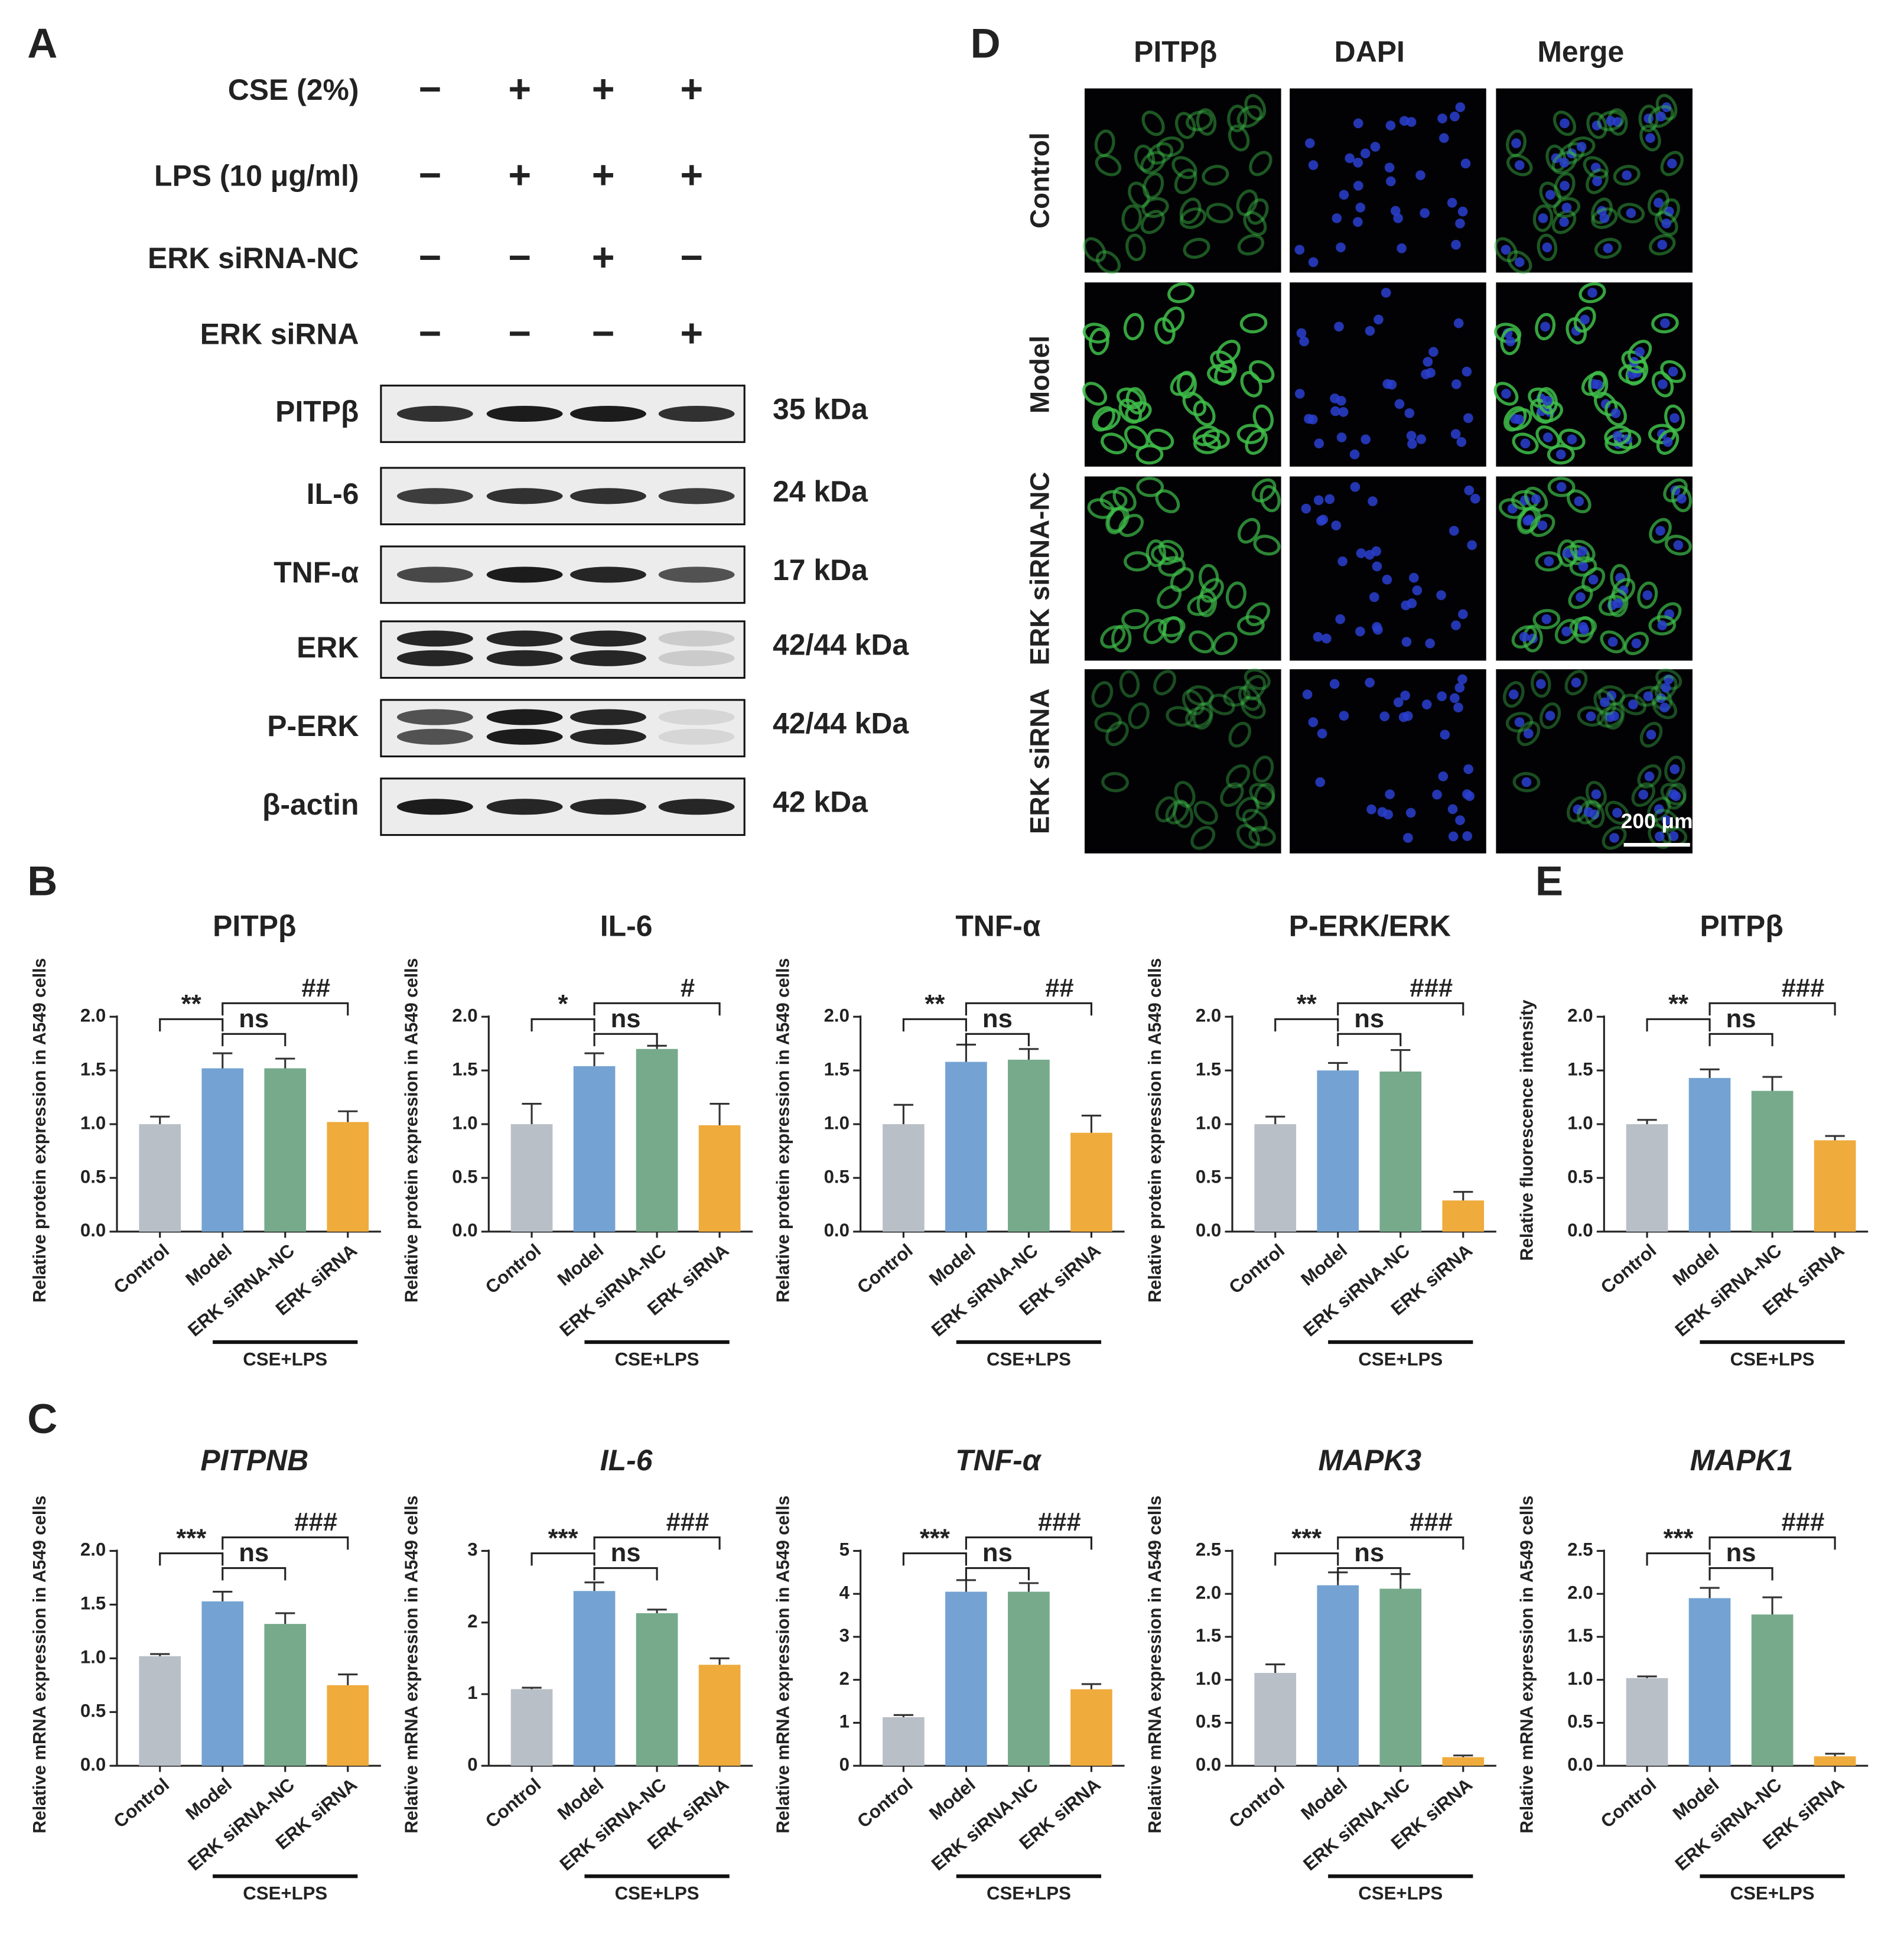 Image resolution: width=1904 pixels, height=1934 pixels. Describe the element at coordinates (1388, 568) in the screenshot. I see `micrograph` at that location.